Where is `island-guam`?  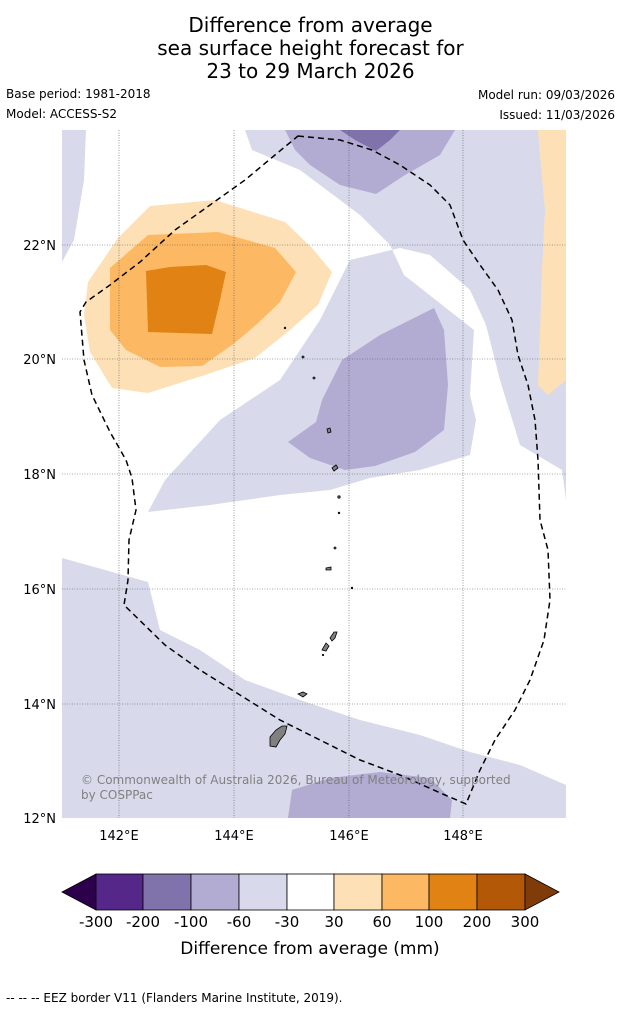 island-guam is located at coordinates (278, 736).